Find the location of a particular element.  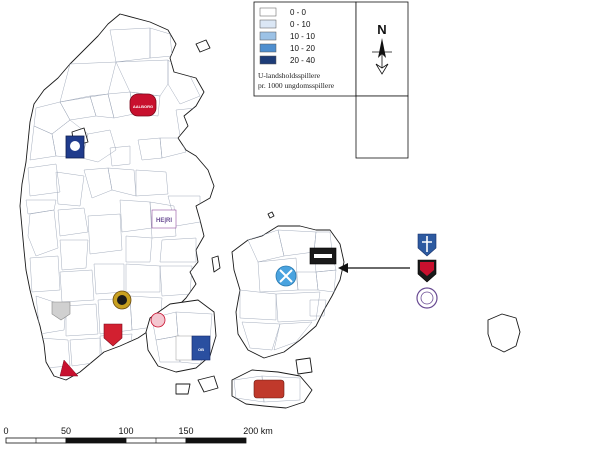

crest-aalborg: AALBORG is located at coordinates (143, 105).